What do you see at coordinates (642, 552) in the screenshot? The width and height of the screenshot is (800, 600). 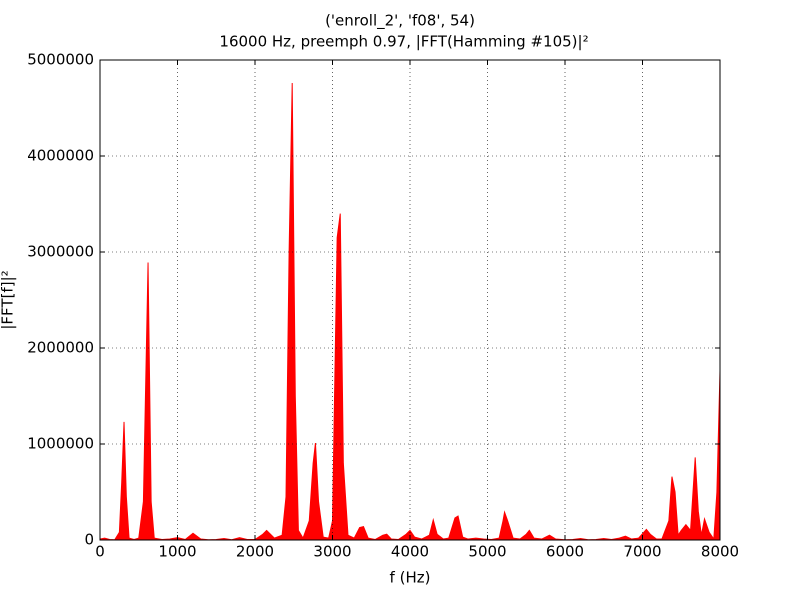 I see `x-tick-label: 7000` at bounding box center [642, 552].